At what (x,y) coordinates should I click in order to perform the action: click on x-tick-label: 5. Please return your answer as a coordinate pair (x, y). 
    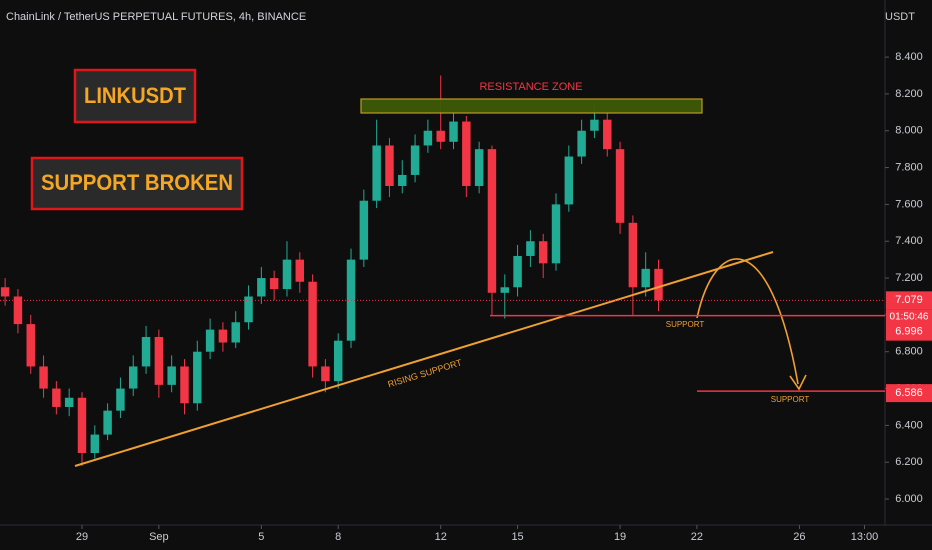
    Looking at the image, I should click on (261, 537).